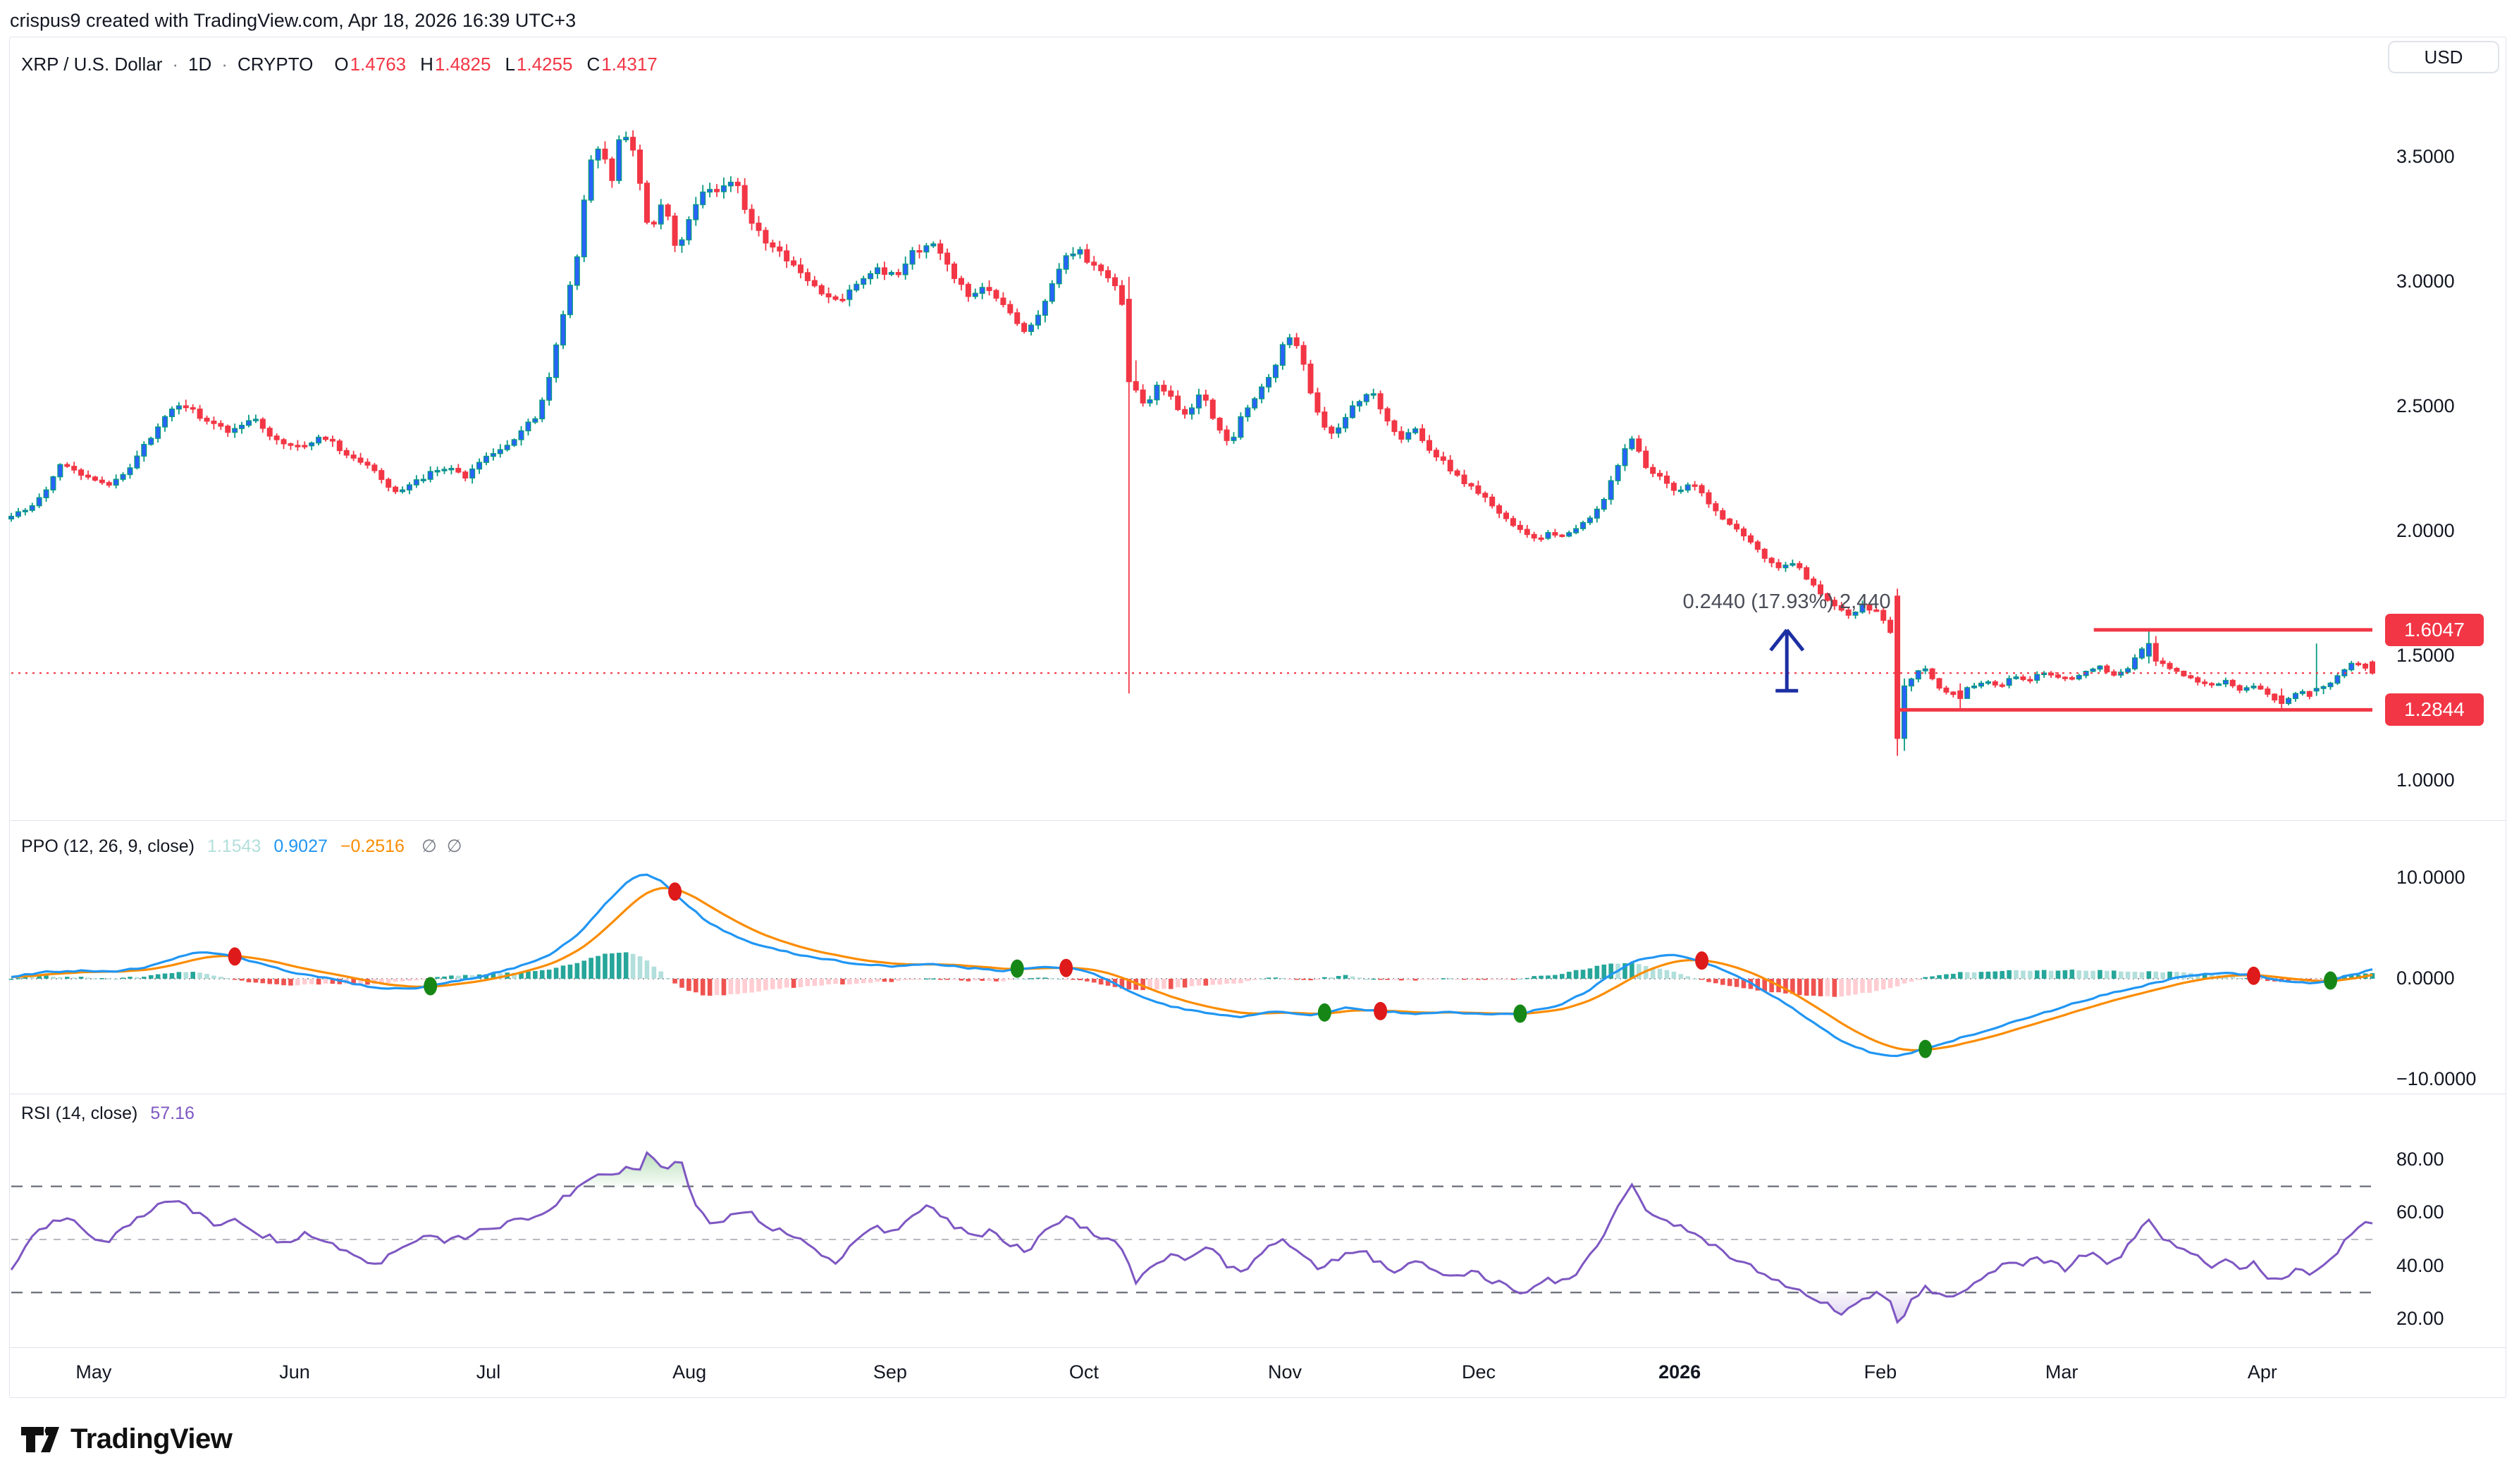 This screenshot has width=2519, height=1484. Describe the element at coordinates (593, 64) in the screenshot. I see `close-label: C` at that location.